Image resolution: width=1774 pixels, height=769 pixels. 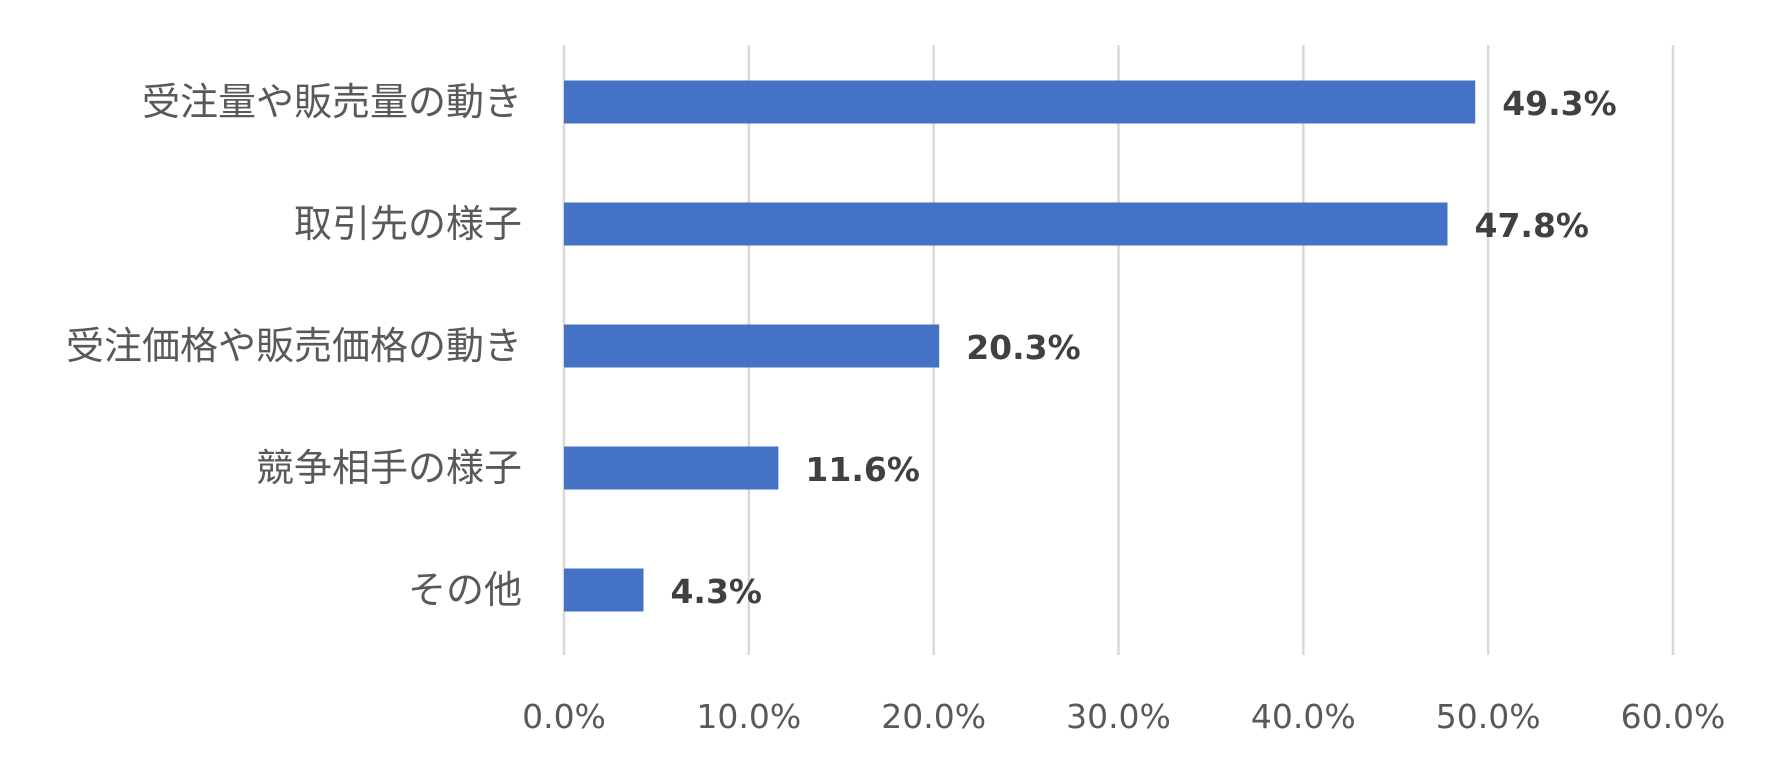 What do you see at coordinates (1532, 225) in the screenshot?
I see `data-label: 47.8%` at bounding box center [1532, 225].